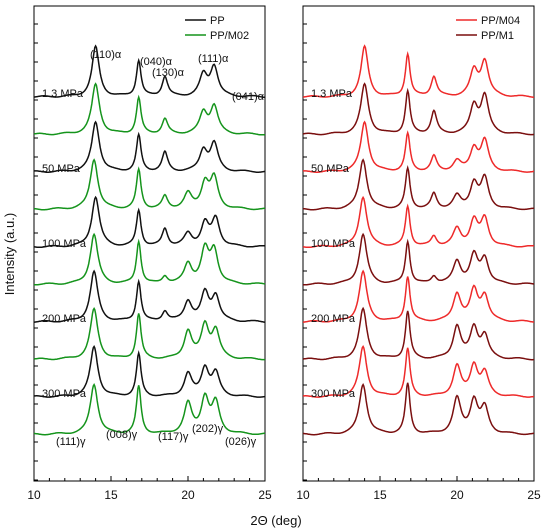 The image size is (550, 531). I want to click on peak-label-026-gamma: (026)γ, so click(241, 442).